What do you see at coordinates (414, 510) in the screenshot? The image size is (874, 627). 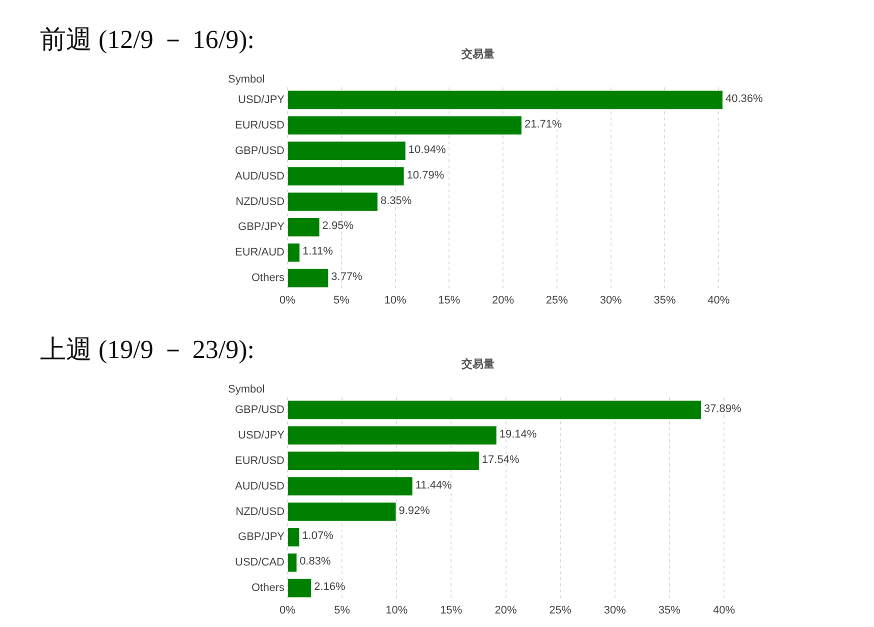 I see `data-label: 9.92%` at bounding box center [414, 510].